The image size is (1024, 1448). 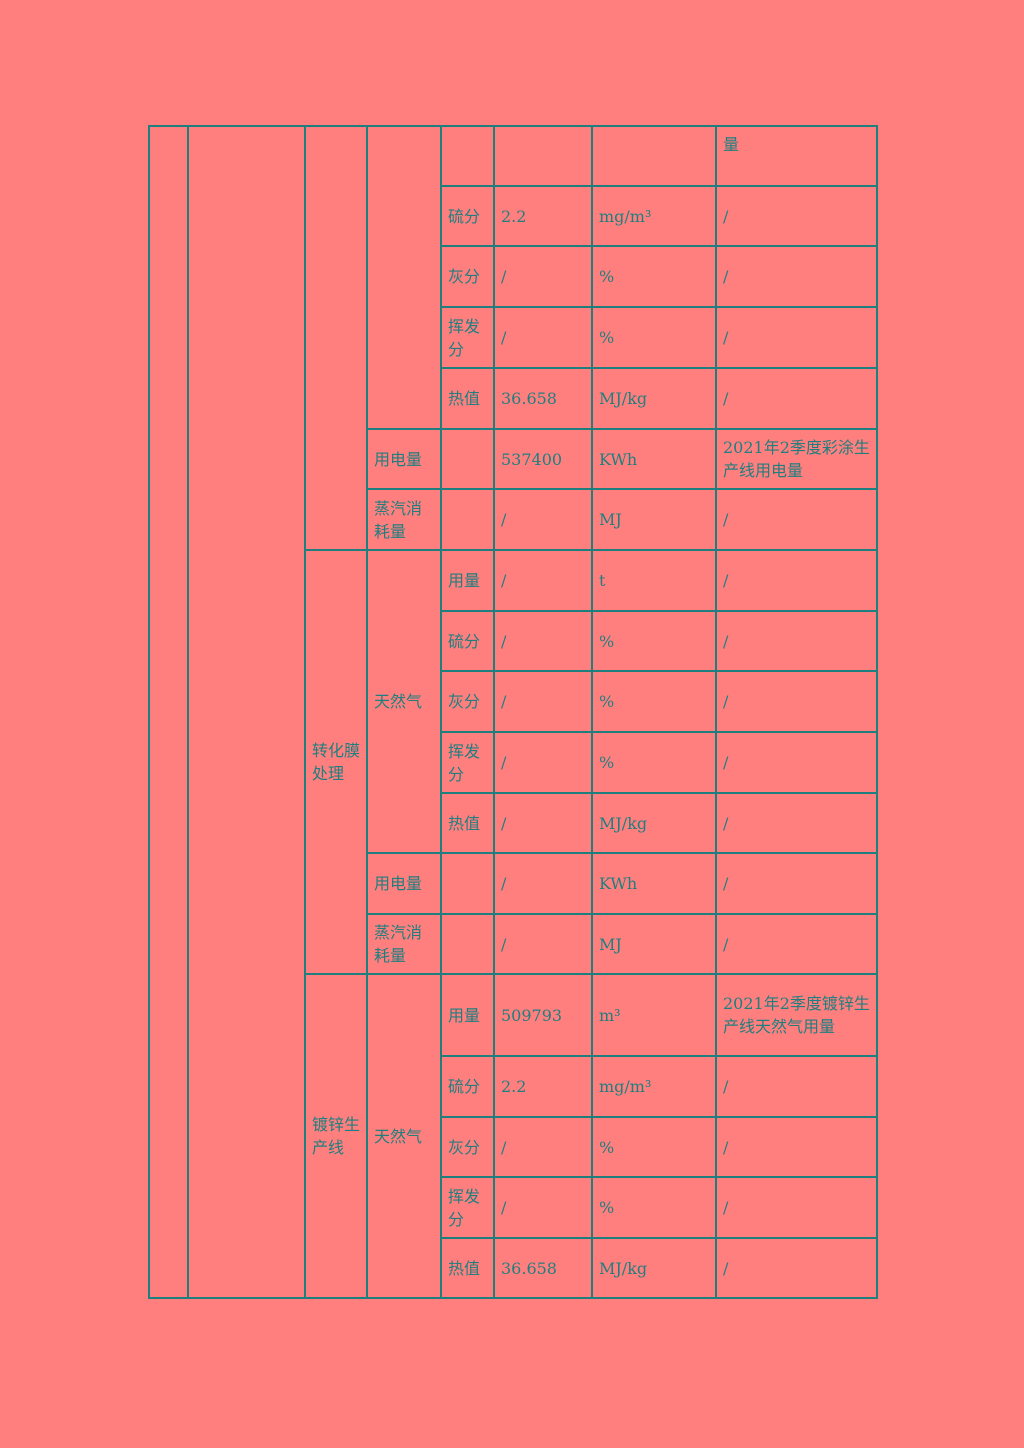 I want to click on unit-cell, so click(x=654, y=156).